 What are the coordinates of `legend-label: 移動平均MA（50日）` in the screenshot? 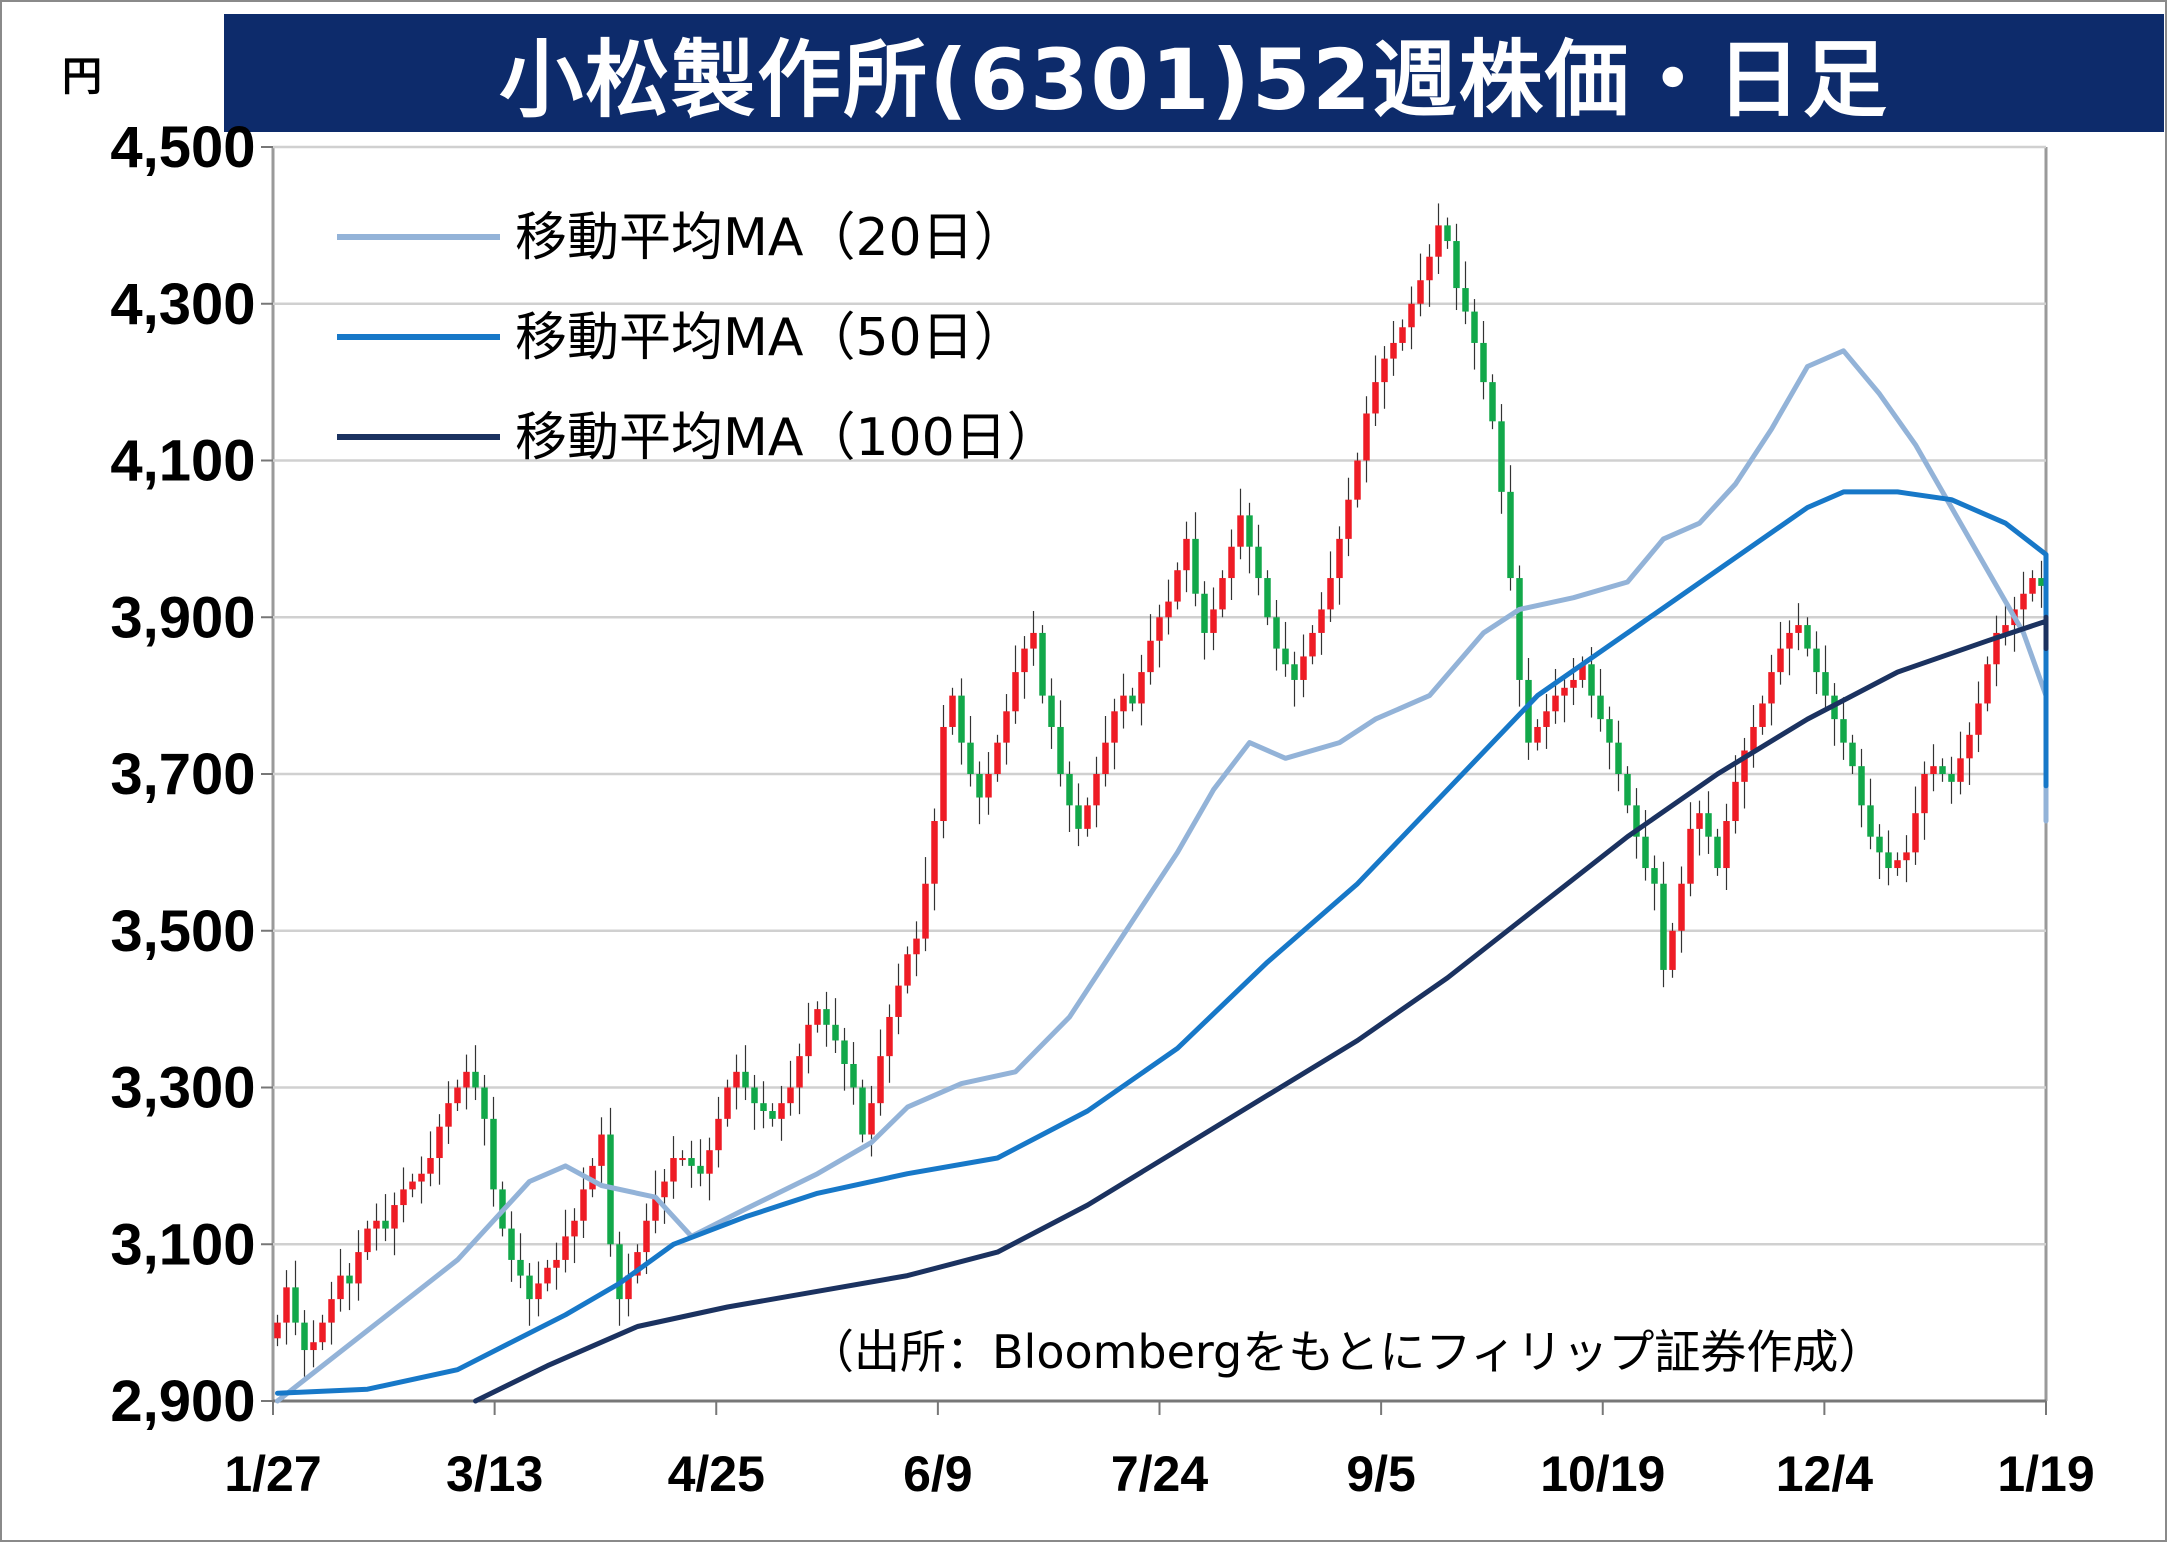 It's located at (770, 338).